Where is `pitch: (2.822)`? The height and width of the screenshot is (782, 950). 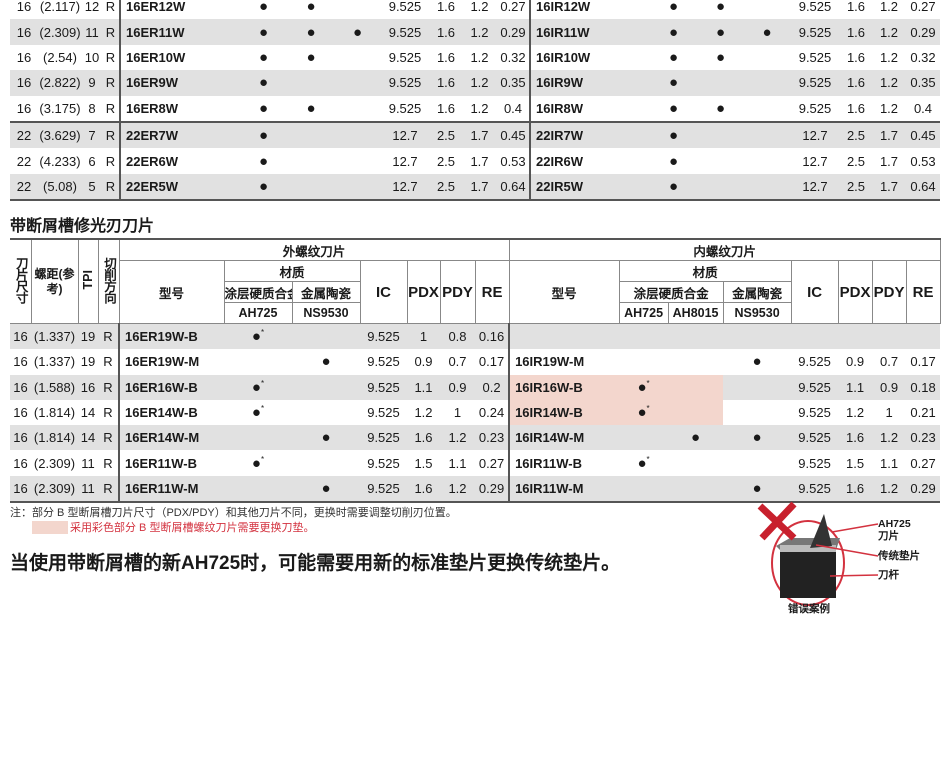 pitch: (2.822) is located at coordinates (60, 83).